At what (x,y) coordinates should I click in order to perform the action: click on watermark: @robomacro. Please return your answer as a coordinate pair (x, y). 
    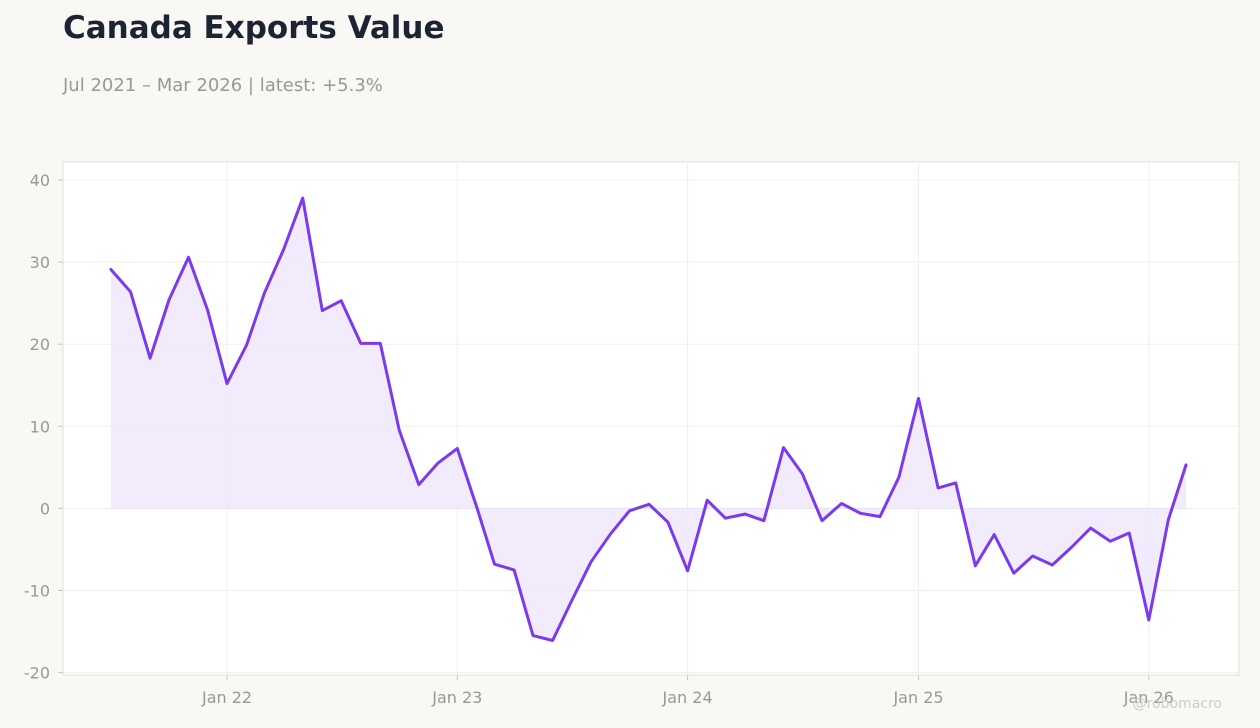
    Looking at the image, I should click on (1177, 704).